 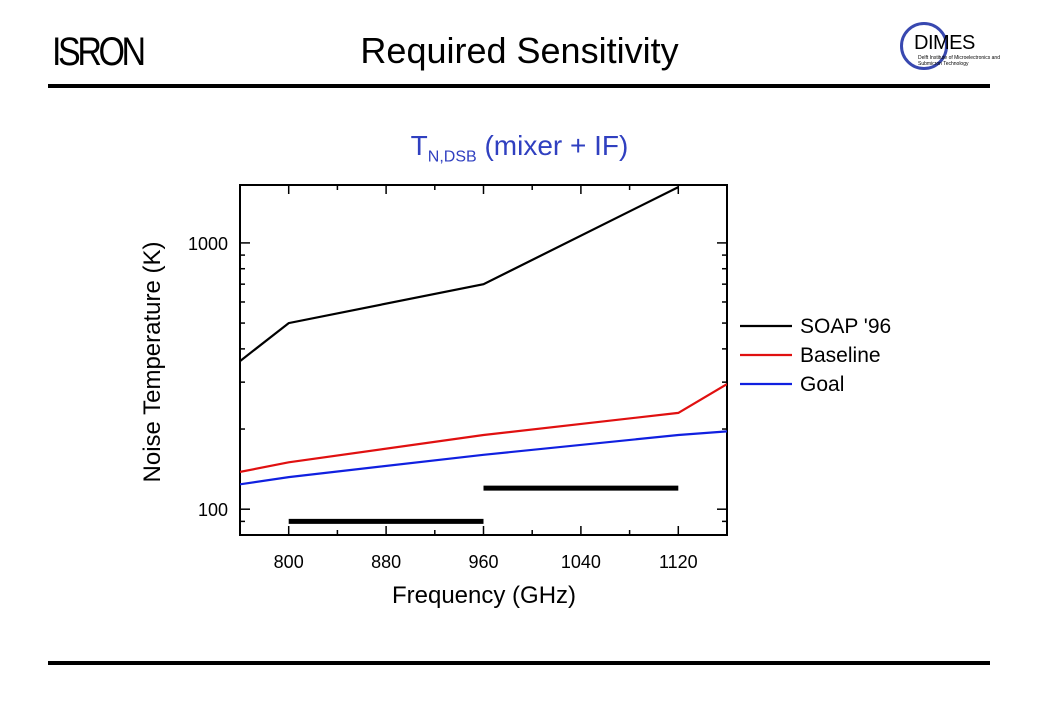 What do you see at coordinates (152, 362) in the screenshot?
I see `y-axis-title: Noise Temperature (K)` at bounding box center [152, 362].